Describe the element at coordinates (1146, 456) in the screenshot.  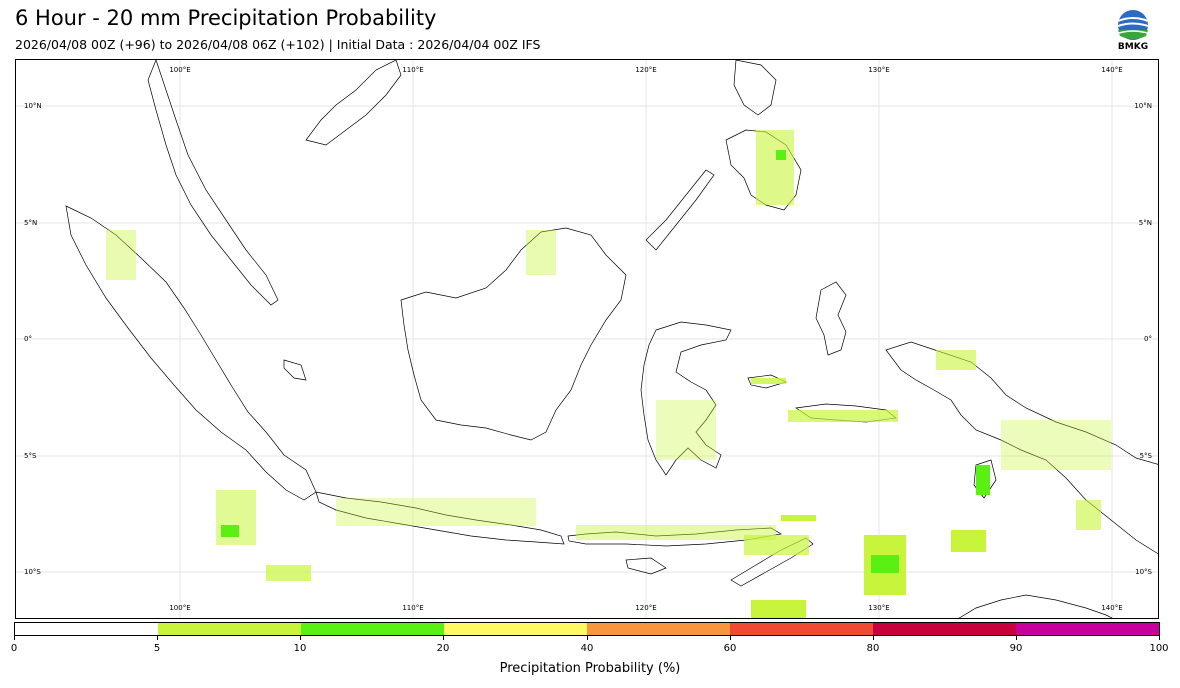
I see `lat-label-right: 5°S` at that location.